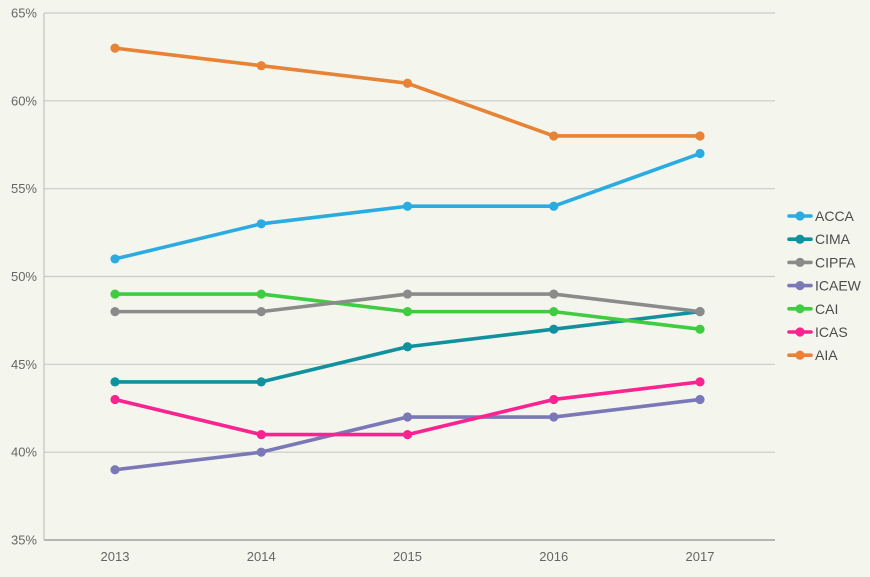 This screenshot has width=870, height=577. I want to click on data-point-icaew-2017, so click(700, 399).